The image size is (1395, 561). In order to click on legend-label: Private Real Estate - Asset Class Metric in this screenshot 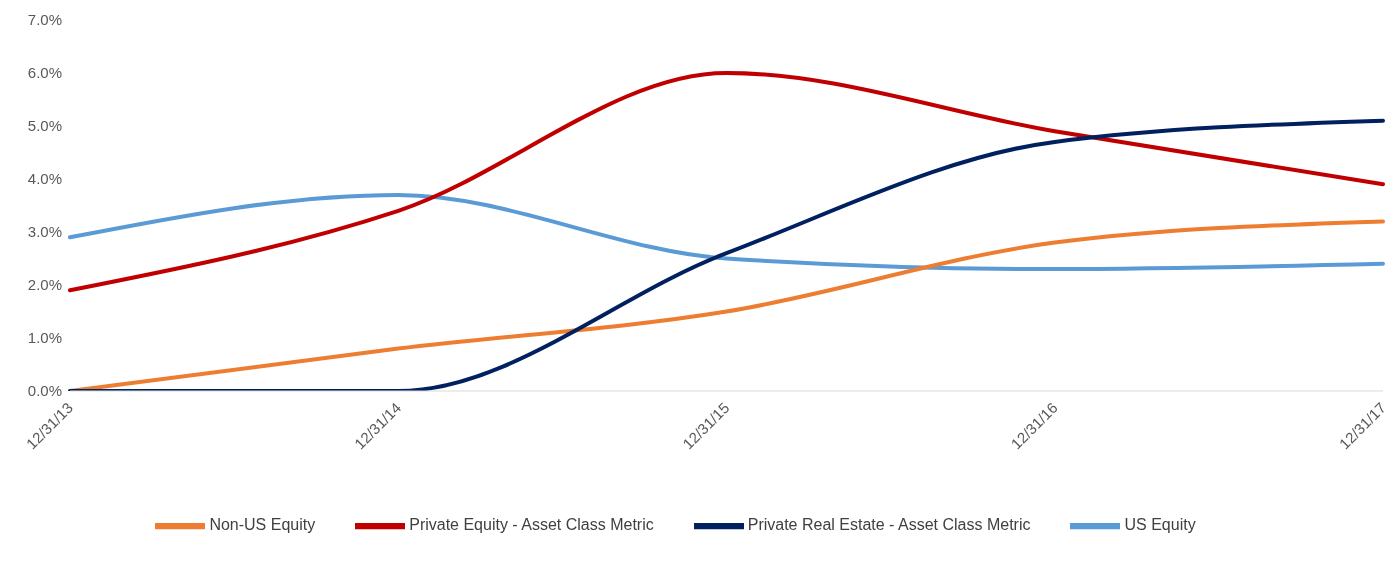, I will do `click(889, 525)`.